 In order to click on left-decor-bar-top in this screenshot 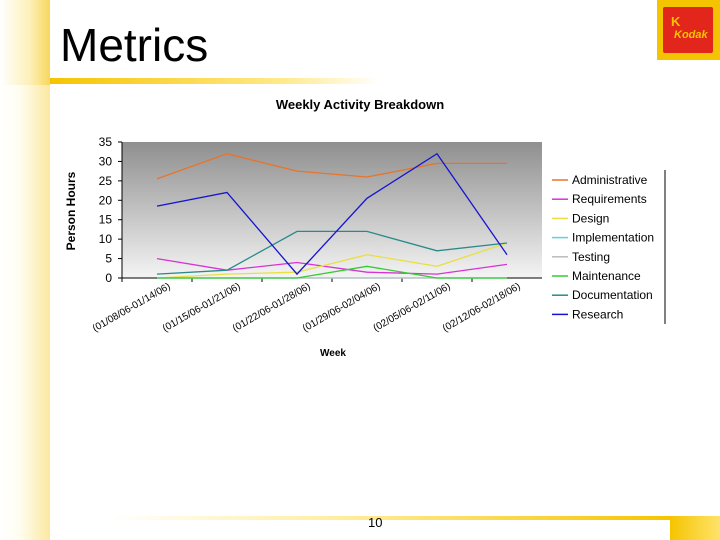, I will do `click(25, 42)`.